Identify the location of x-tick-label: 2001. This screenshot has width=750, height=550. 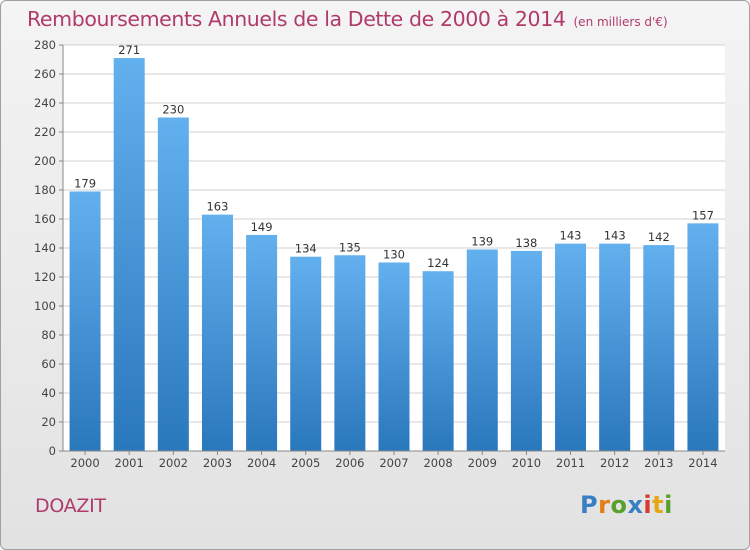
(129, 463).